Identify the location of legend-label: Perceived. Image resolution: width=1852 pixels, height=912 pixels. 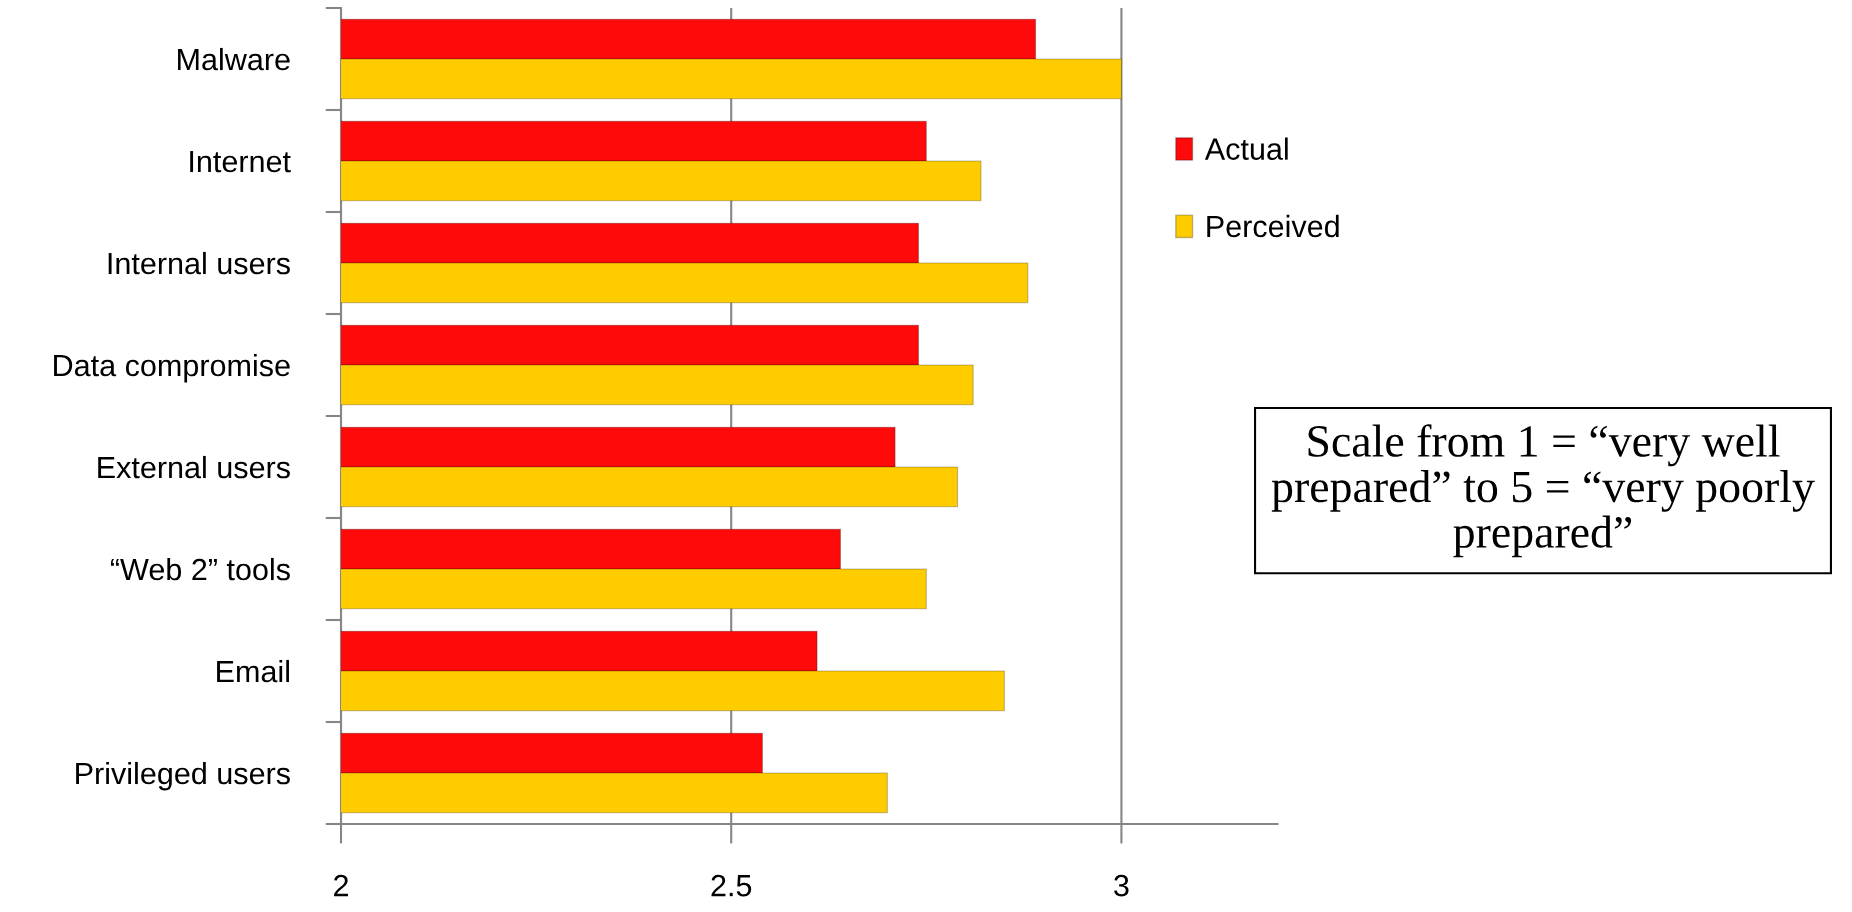
(1273, 226).